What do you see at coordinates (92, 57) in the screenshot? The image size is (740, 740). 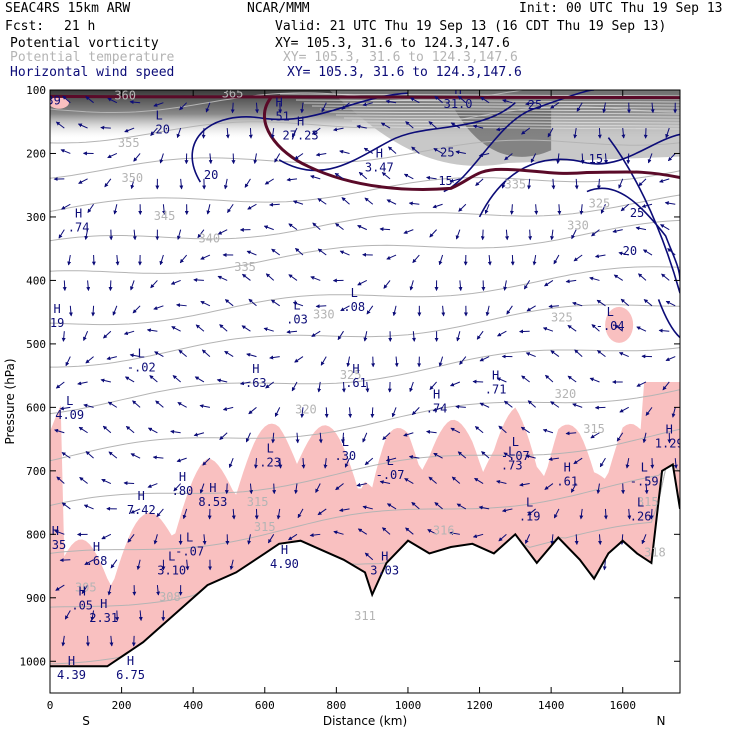 I see `legend-theta-name: Potential temperature` at bounding box center [92, 57].